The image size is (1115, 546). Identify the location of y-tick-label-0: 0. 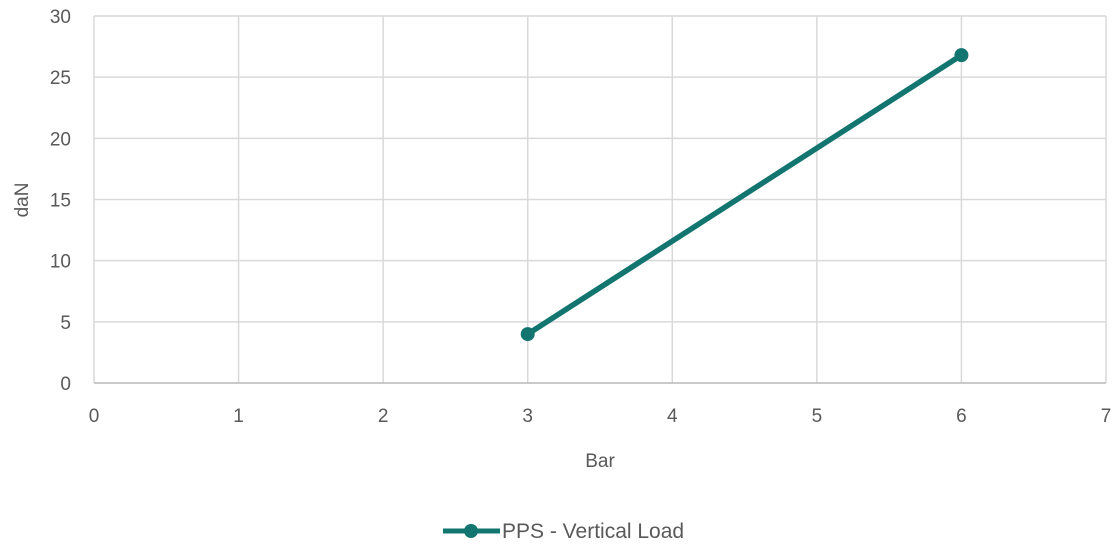
(65, 384).